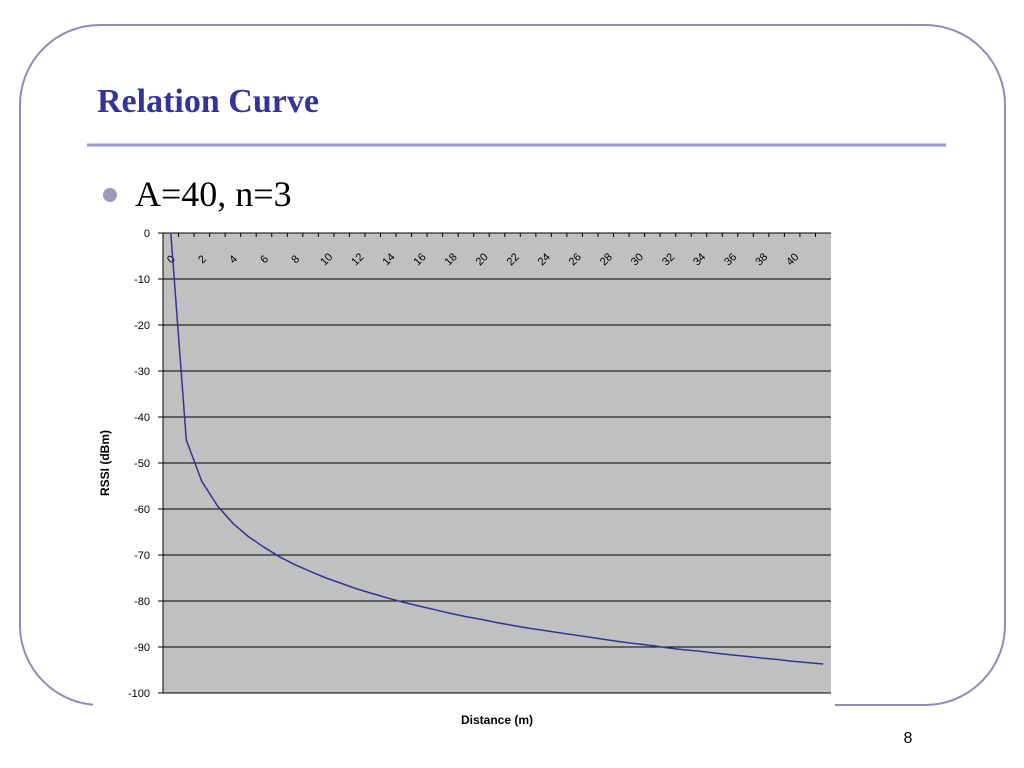 The image size is (1024, 768). What do you see at coordinates (497, 720) in the screenshot?
I see `x-axis-label: Distance (m)` at bounding box center [497, 720].